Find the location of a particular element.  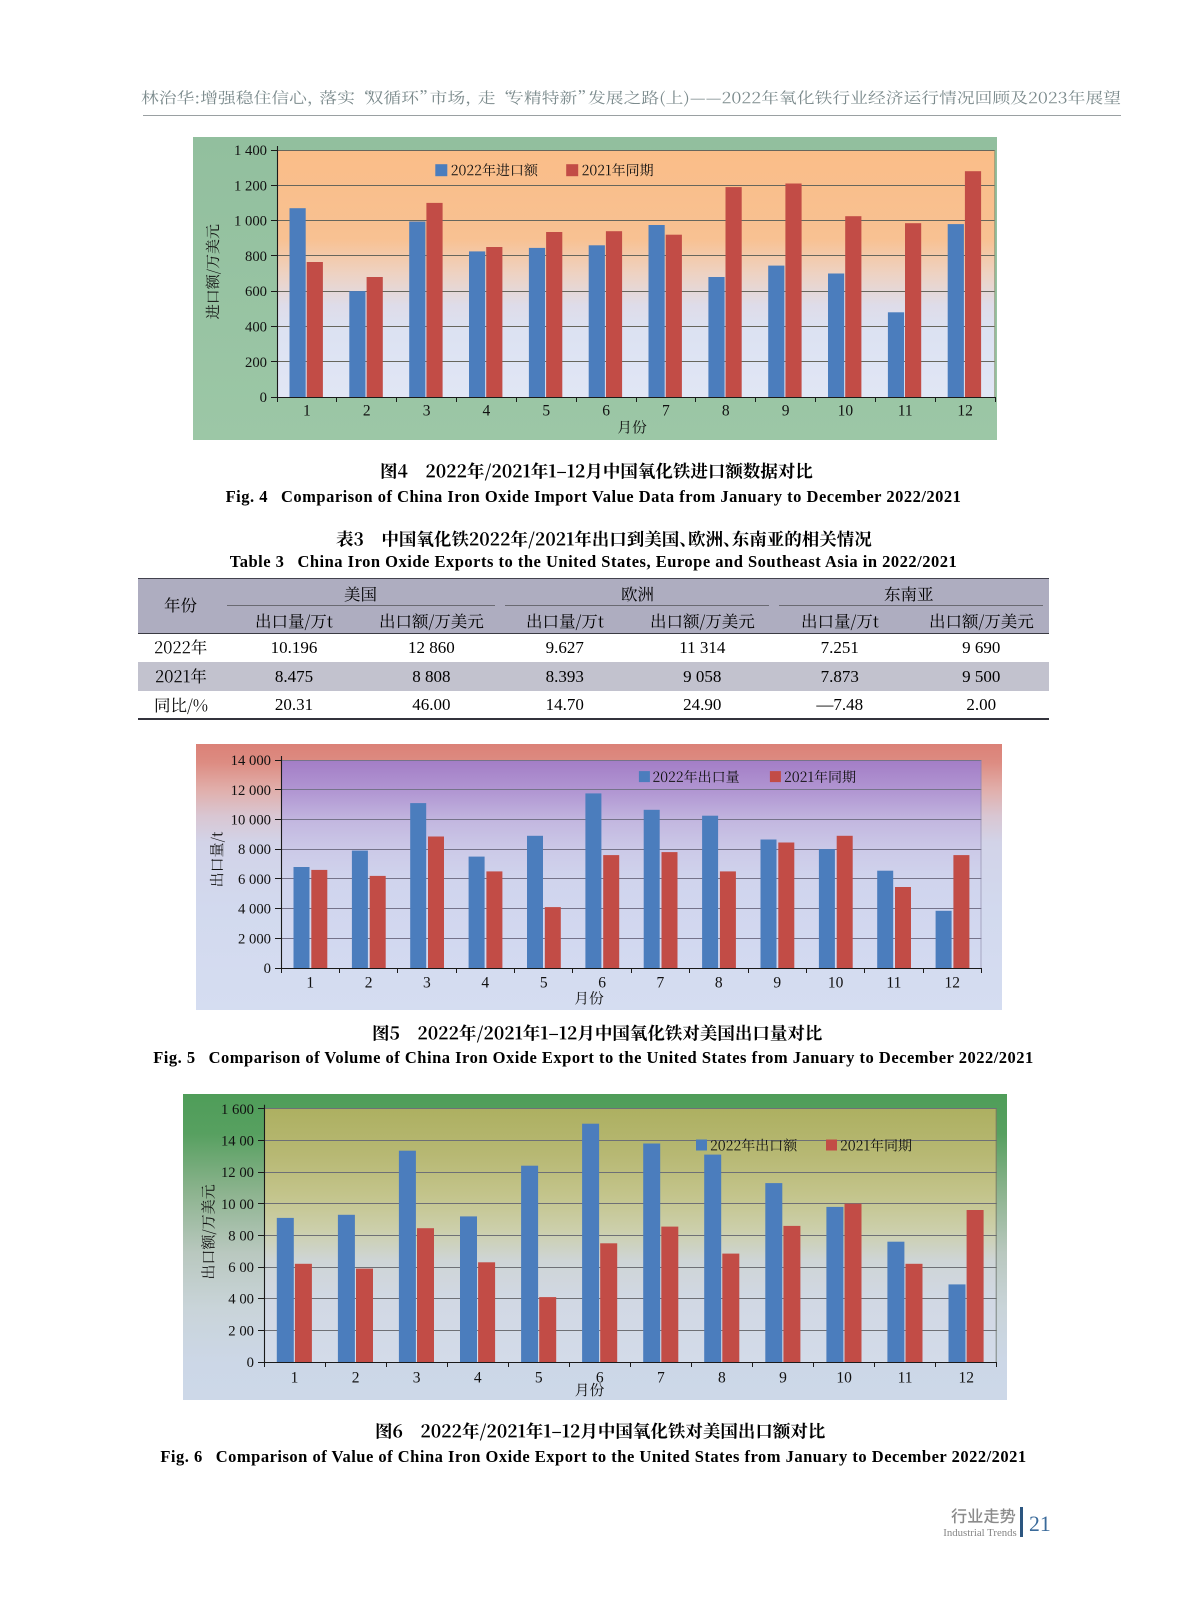

svg-text: 10 000 is located at coordinates (251, 821).